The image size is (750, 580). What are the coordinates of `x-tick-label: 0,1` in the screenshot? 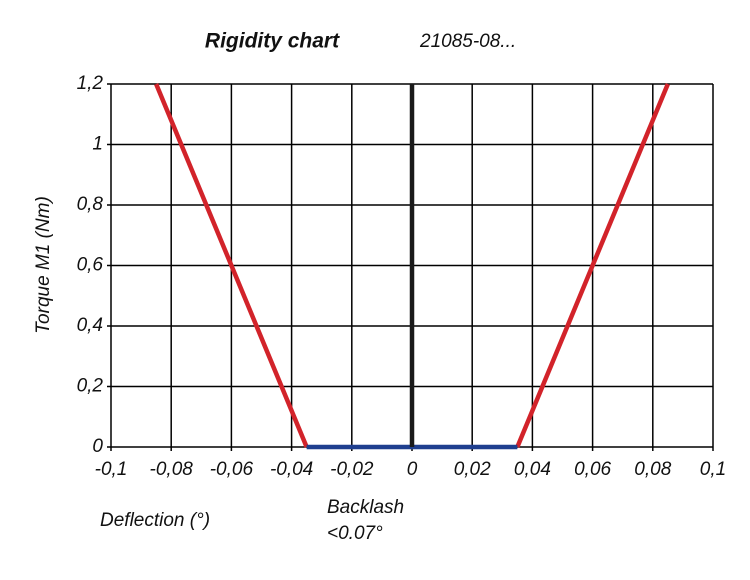 It's located at (713, 469).